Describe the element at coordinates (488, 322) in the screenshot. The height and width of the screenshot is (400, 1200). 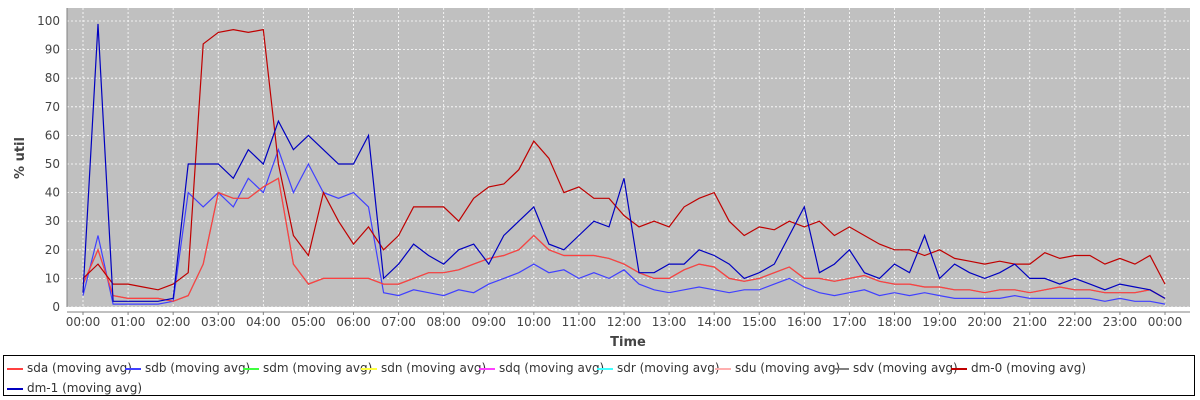
I see `x-tick-label: 09:00` at that location.